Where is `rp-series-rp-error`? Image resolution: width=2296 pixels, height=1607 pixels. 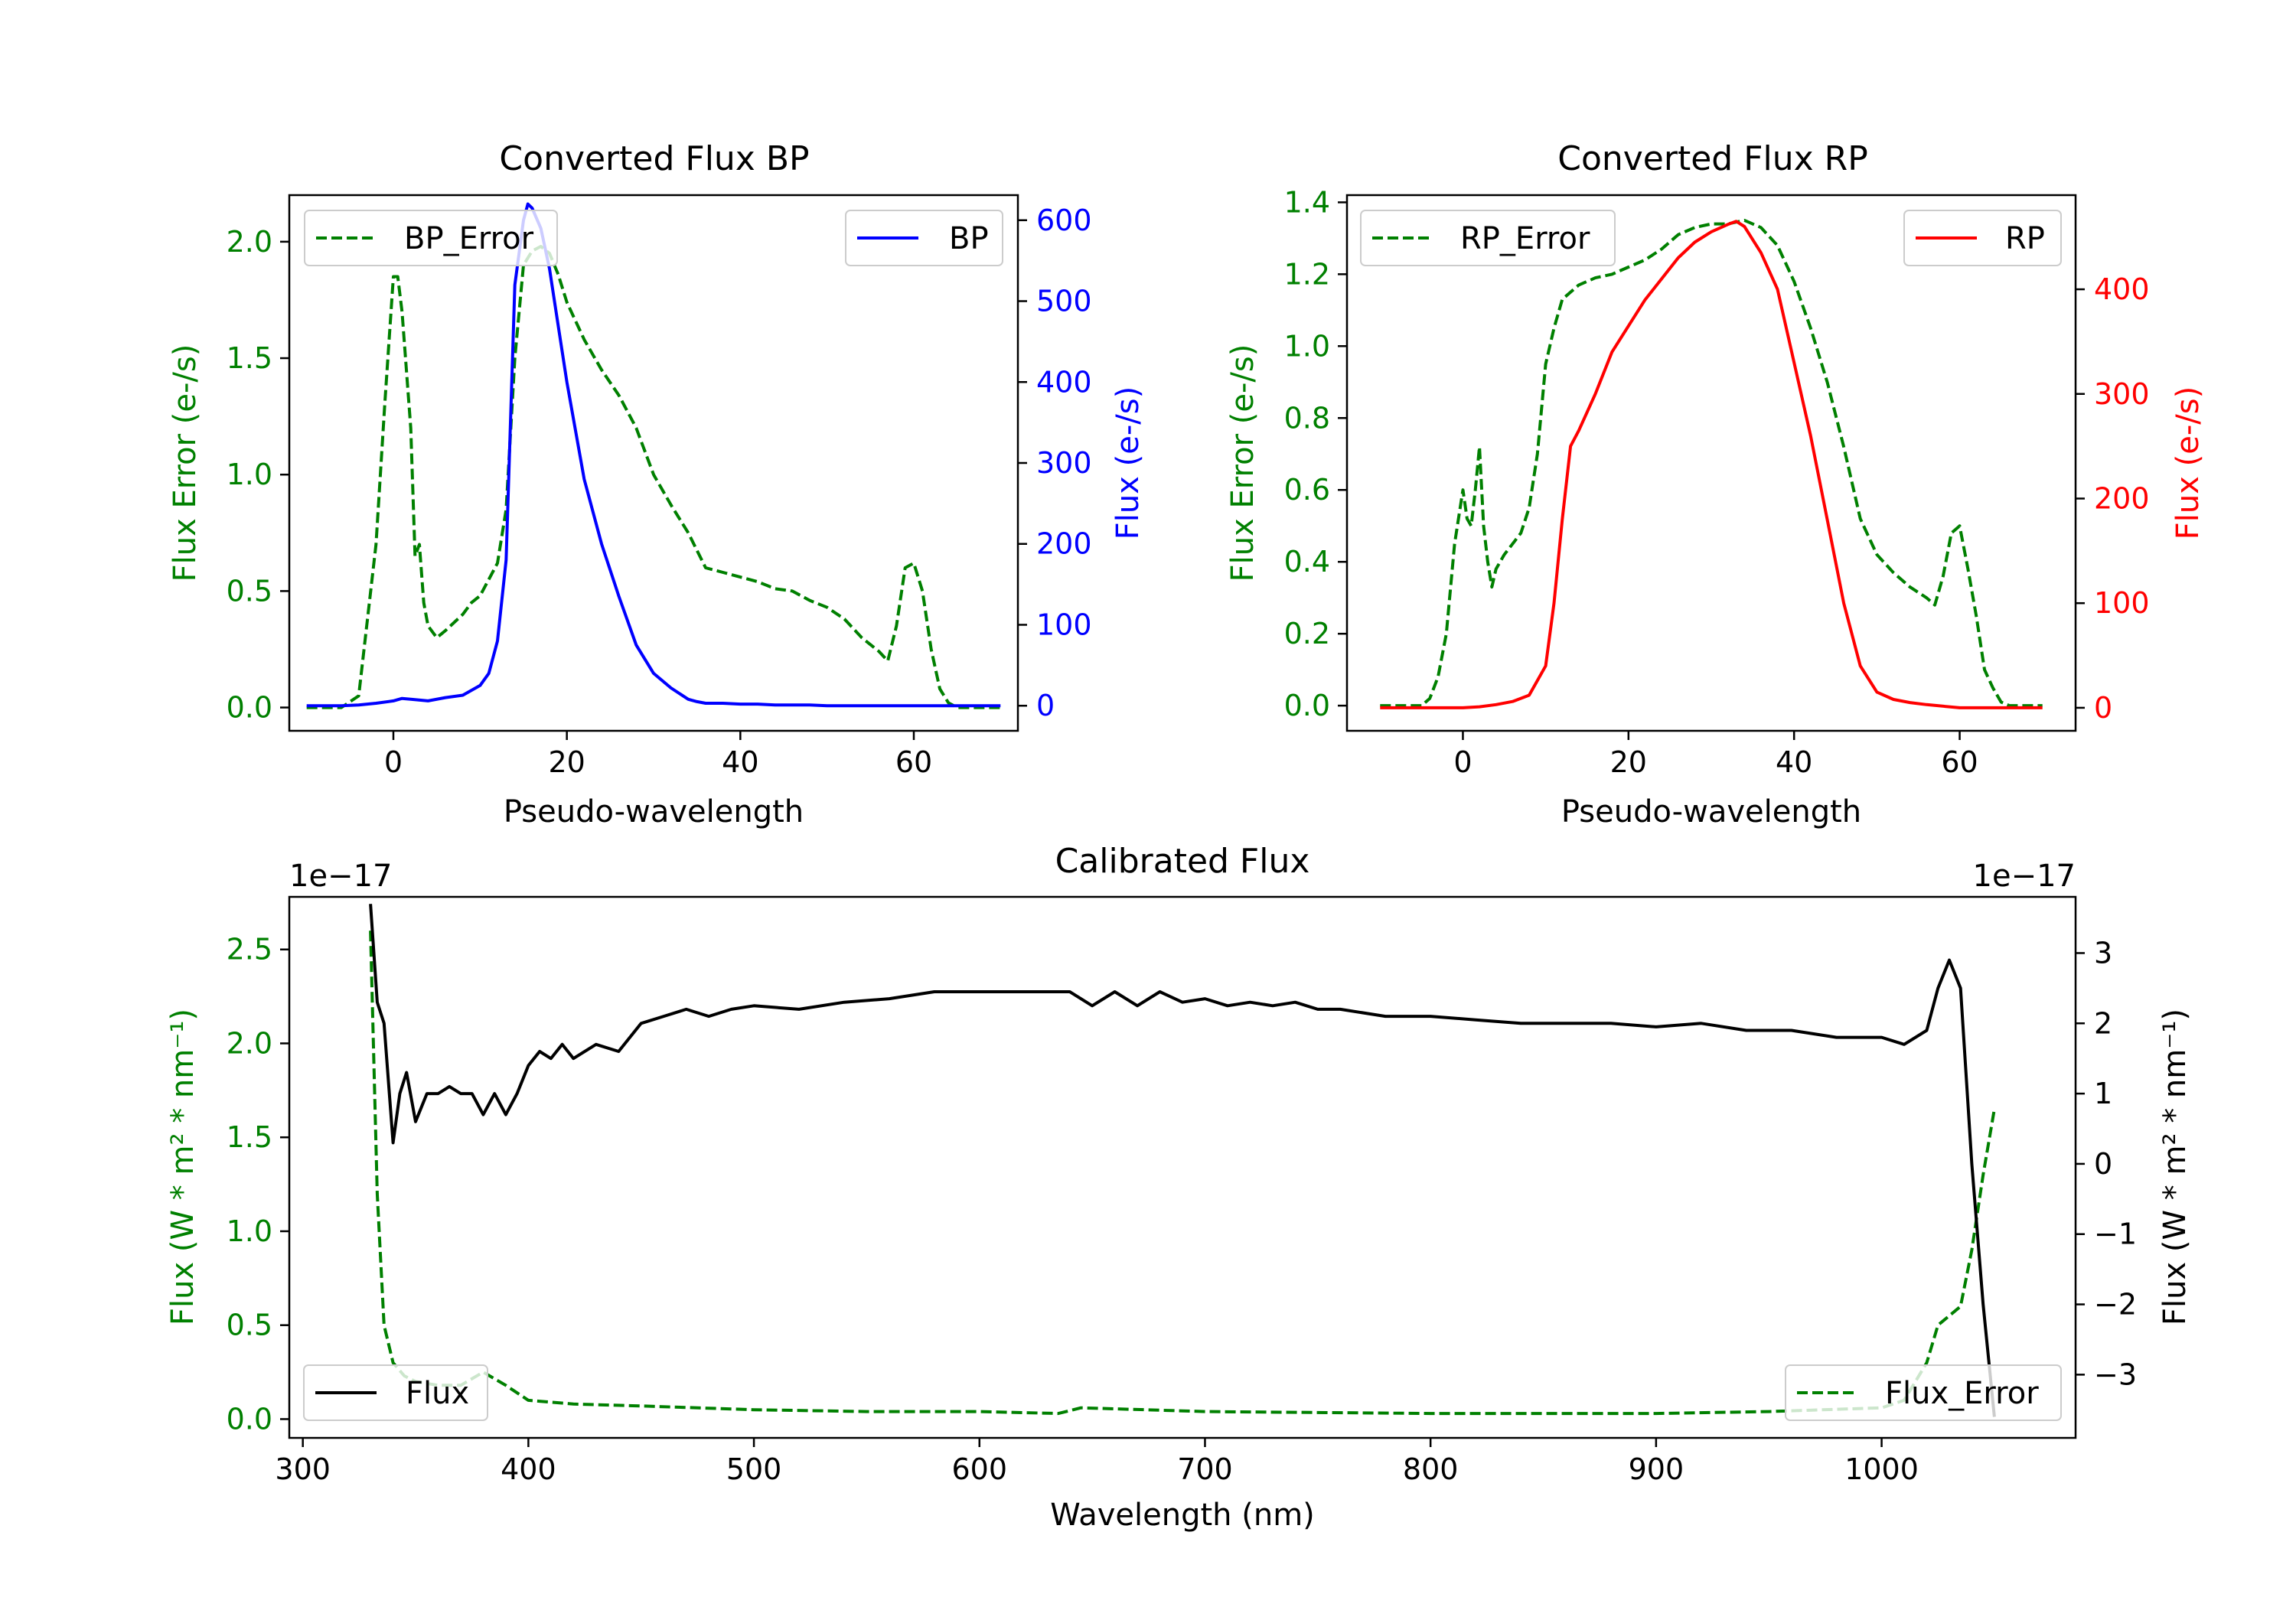 rp-series-rp-error is located at coordinates (1711, 463).